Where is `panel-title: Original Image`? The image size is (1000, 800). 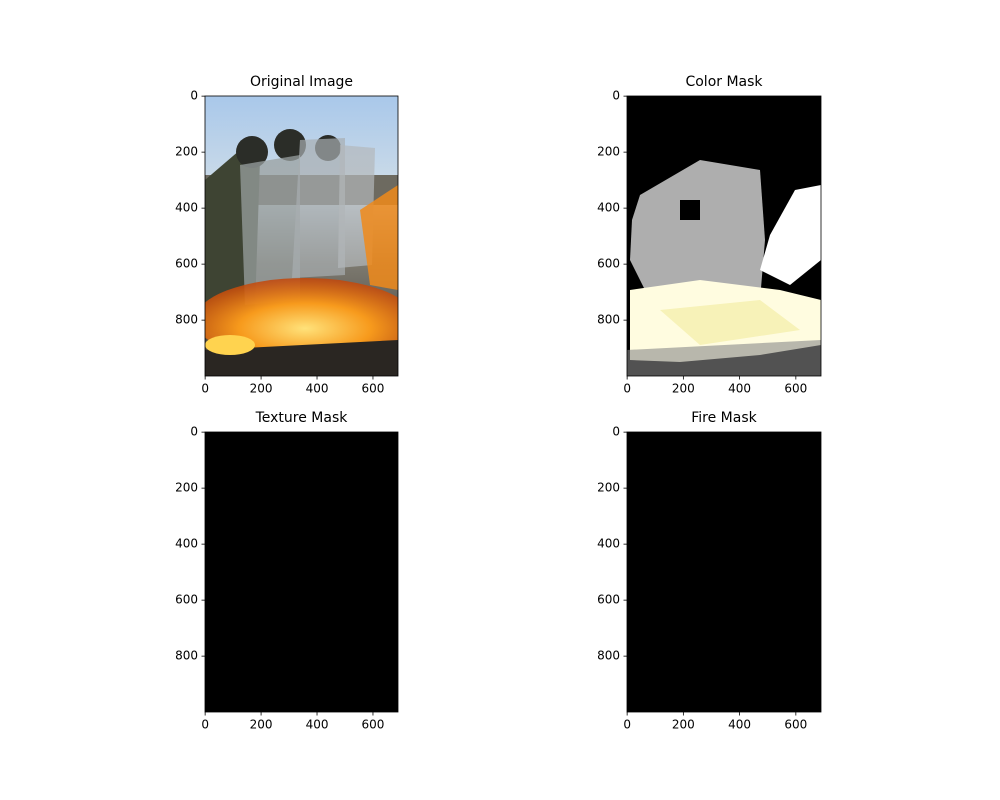
panel-title: Original Image is located at coordinates (301, 82).